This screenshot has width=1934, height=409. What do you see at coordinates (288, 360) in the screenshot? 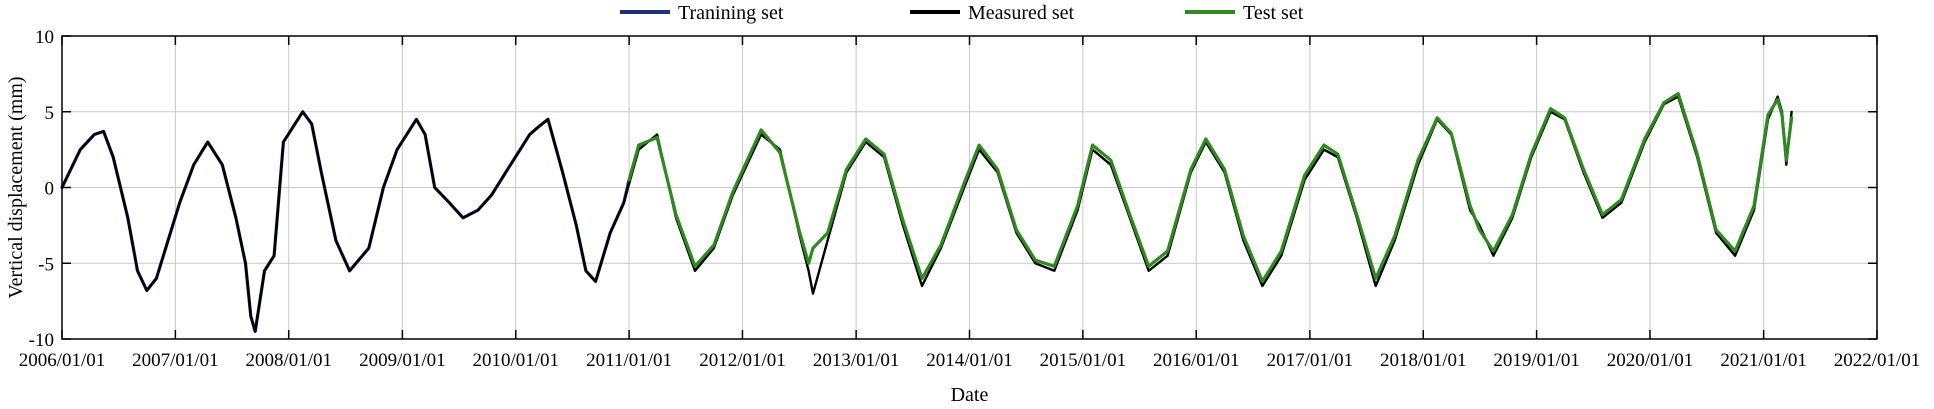
I see `x-tick-label: 2008/01/01` at bounding box center [288, 360].